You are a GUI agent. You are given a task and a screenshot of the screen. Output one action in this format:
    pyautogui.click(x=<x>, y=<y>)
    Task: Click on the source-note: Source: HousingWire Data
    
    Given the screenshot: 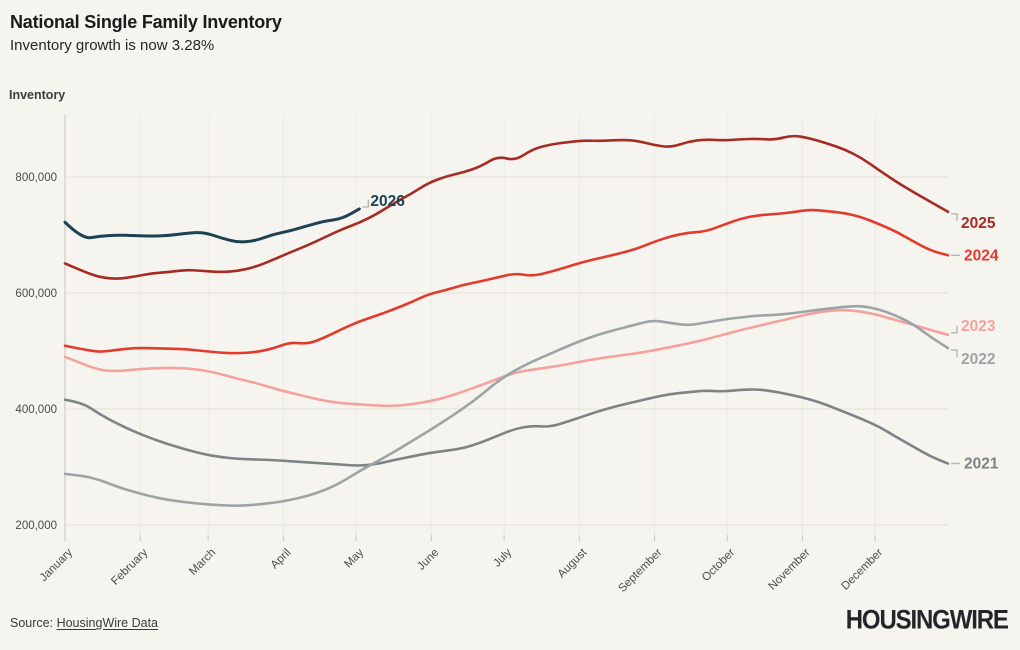 What is the action you would take?
    pyautogui.click(x=84, y=623)
    